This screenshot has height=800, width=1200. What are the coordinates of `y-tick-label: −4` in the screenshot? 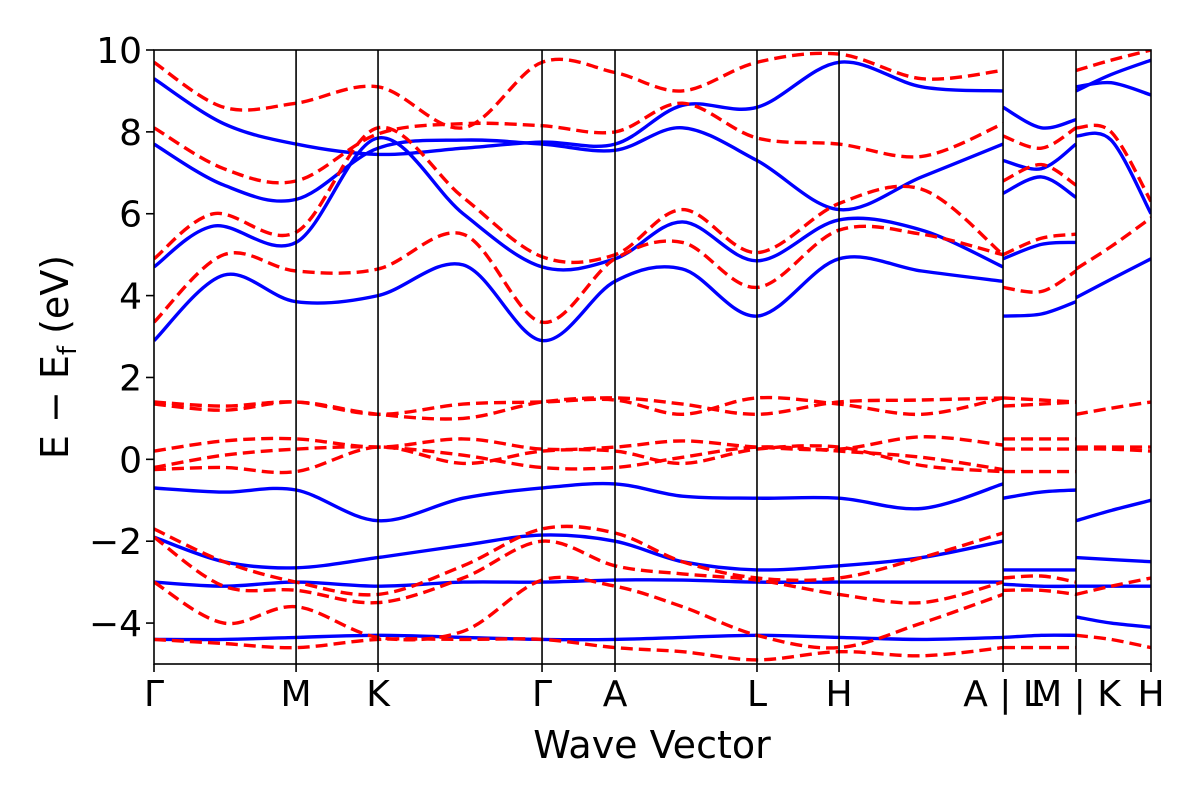 It's located at (115, 624).